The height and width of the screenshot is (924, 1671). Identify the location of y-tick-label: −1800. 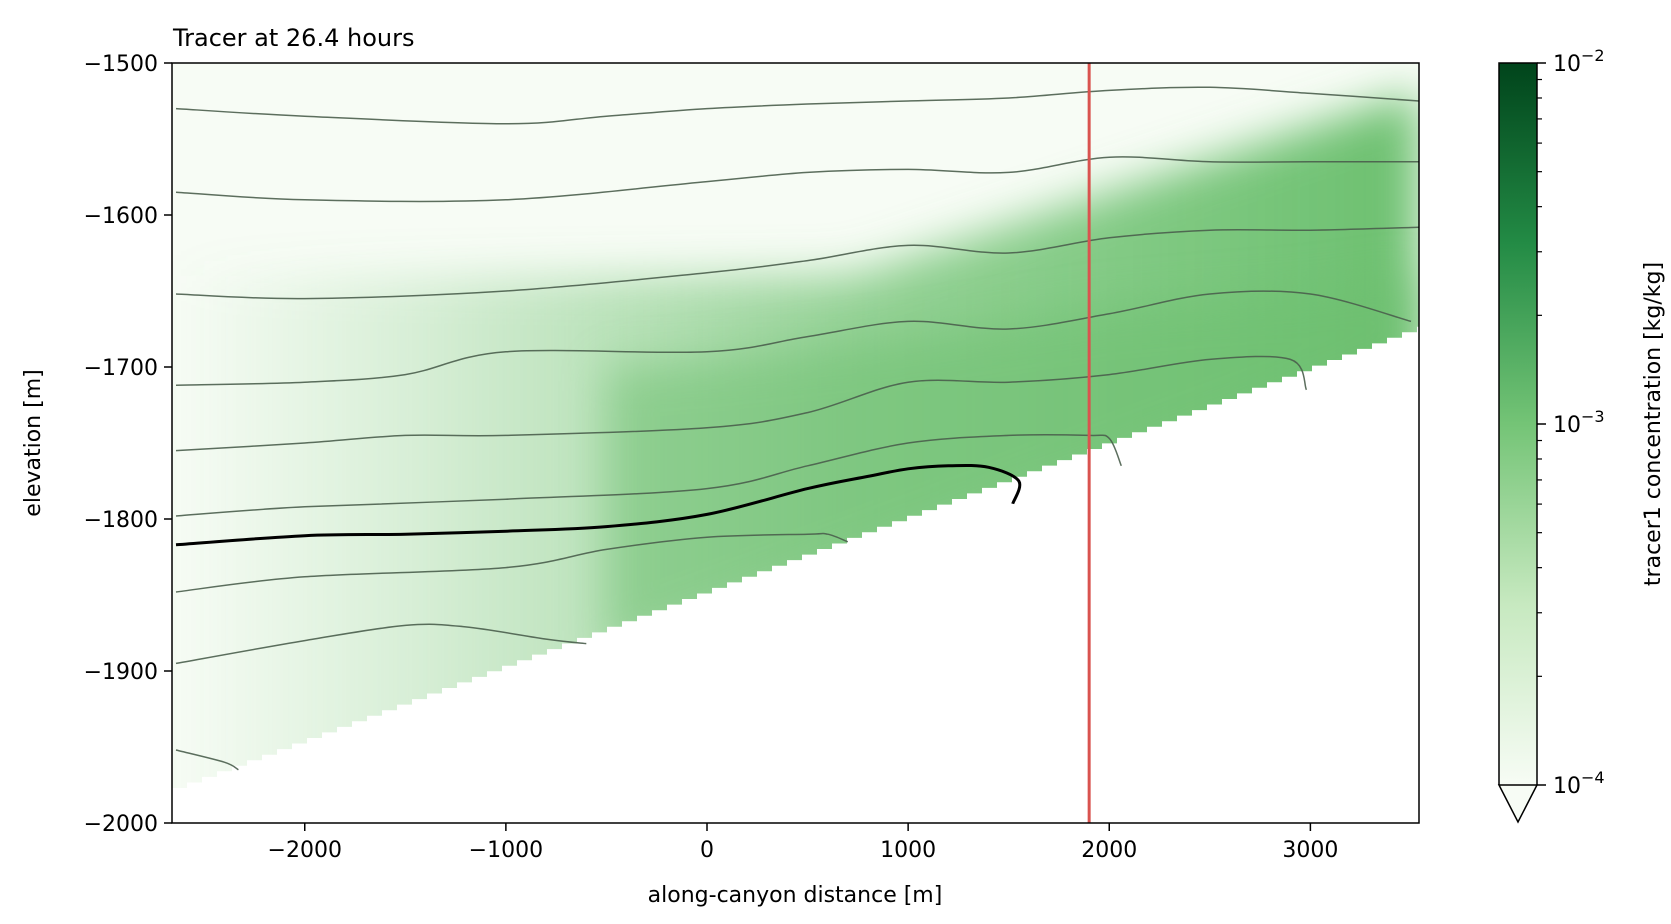
(121, 520).